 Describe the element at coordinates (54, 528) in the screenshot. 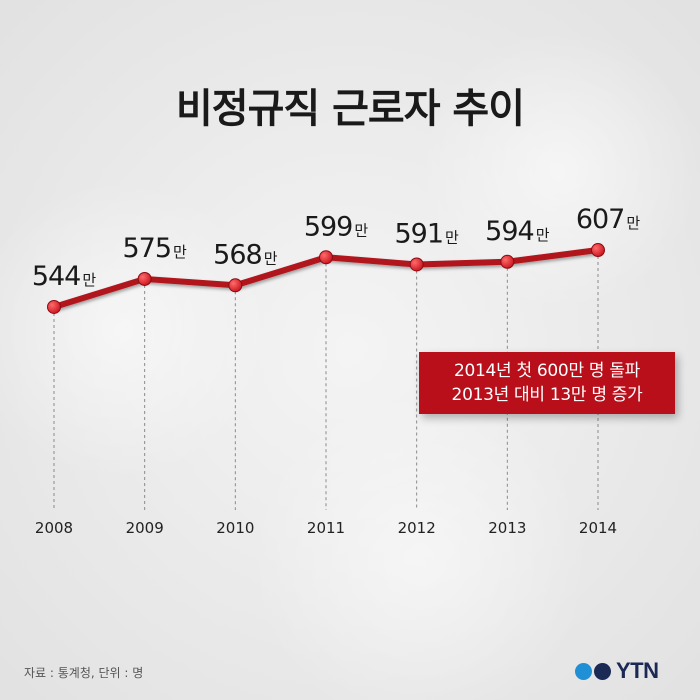

I see `x-tick-label: 2008` at that location.